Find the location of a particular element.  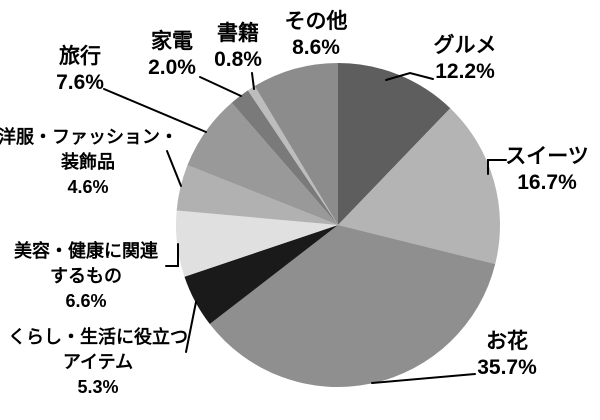

label-fashion: 洋服・ファッション・ 装飾品 4.6% is located at coordinates (89, 162).